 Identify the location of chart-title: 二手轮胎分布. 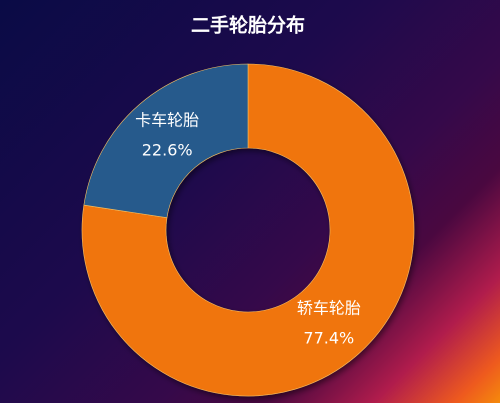
(248, 25).